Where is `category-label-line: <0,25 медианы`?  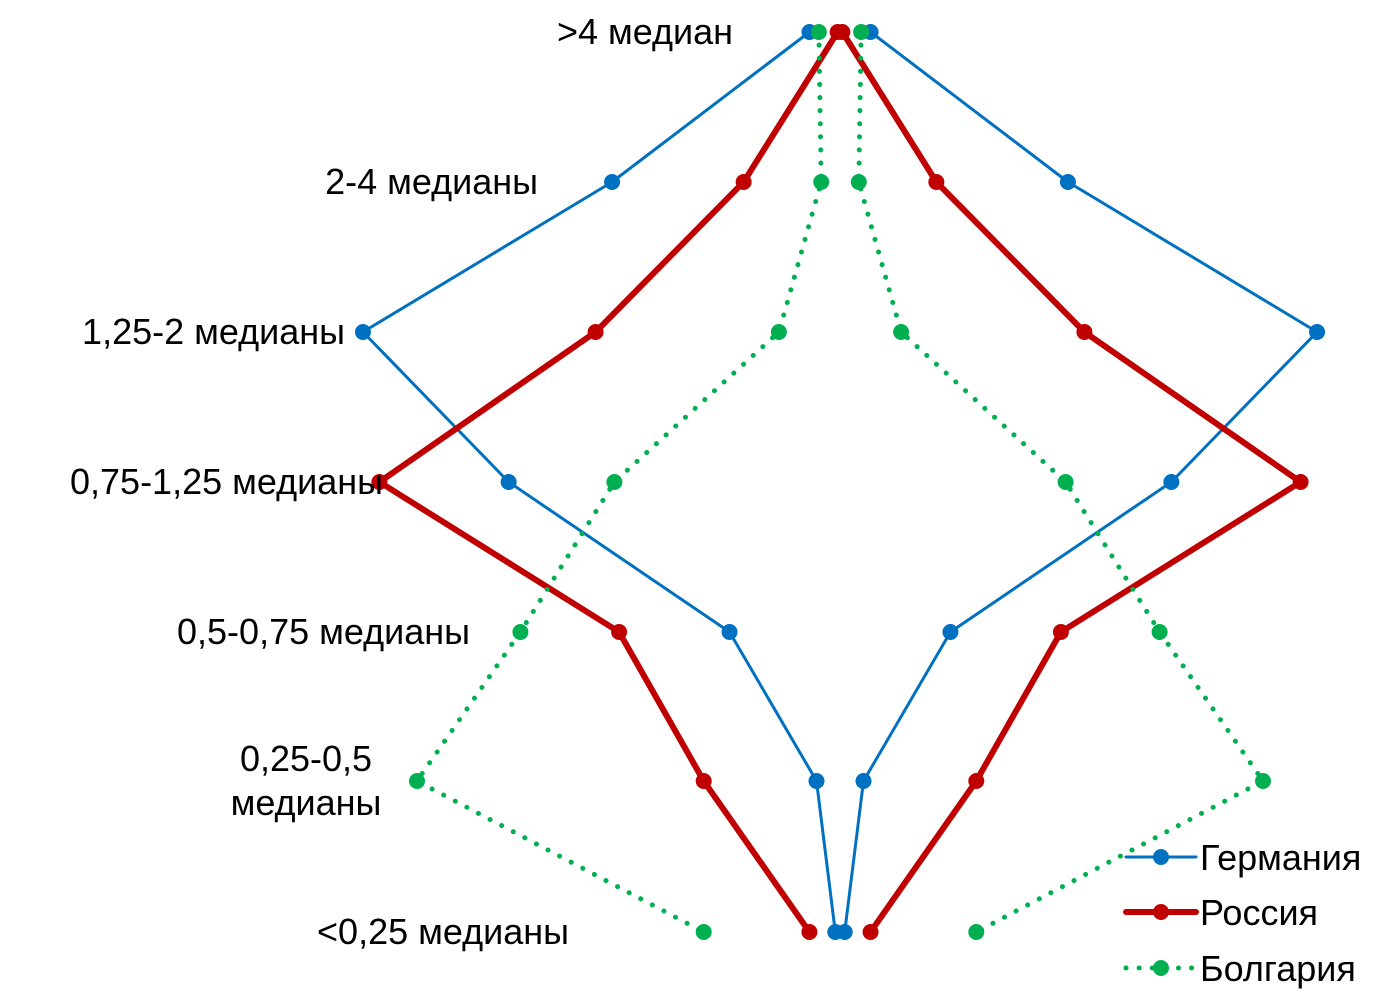
category-label-line: <0,25 медианы is located at coordinates (443, 931).